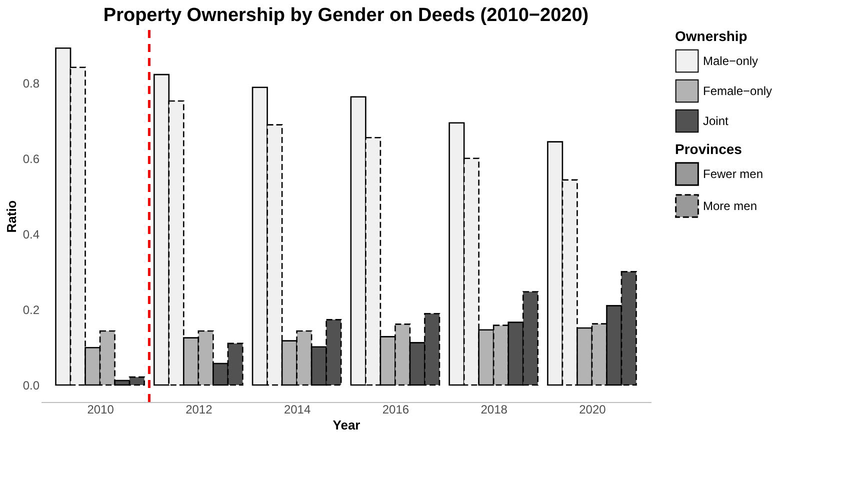 The image size is (860, 482). What do you see at coordinates (297, 409) in the screenshot?
I see `x-tick-label: 2014` at bounding box center [297, 409].